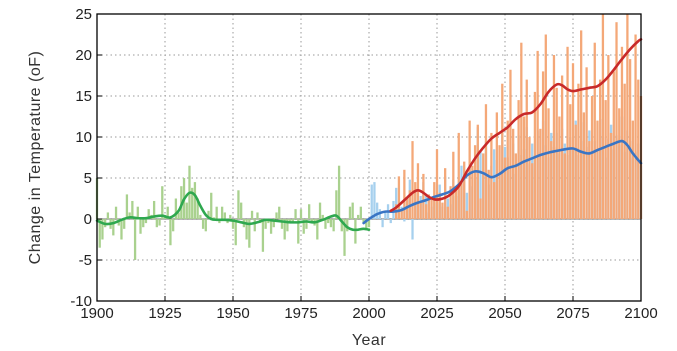  Describe the element at coordinates (640, 313) in the screenshot. I see `x-tick-label: 2100` at that location.